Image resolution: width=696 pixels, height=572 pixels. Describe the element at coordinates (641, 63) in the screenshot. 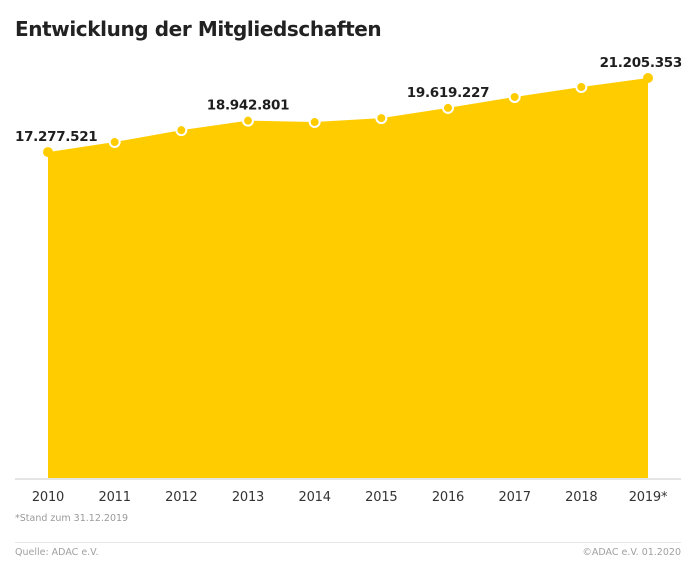

I see `value-label: 21.205.353` at that location.